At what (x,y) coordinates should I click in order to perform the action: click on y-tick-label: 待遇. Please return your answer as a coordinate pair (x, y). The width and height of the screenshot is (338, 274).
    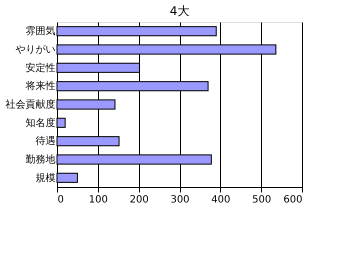
    Looking at the image, I should click on (46, 141).